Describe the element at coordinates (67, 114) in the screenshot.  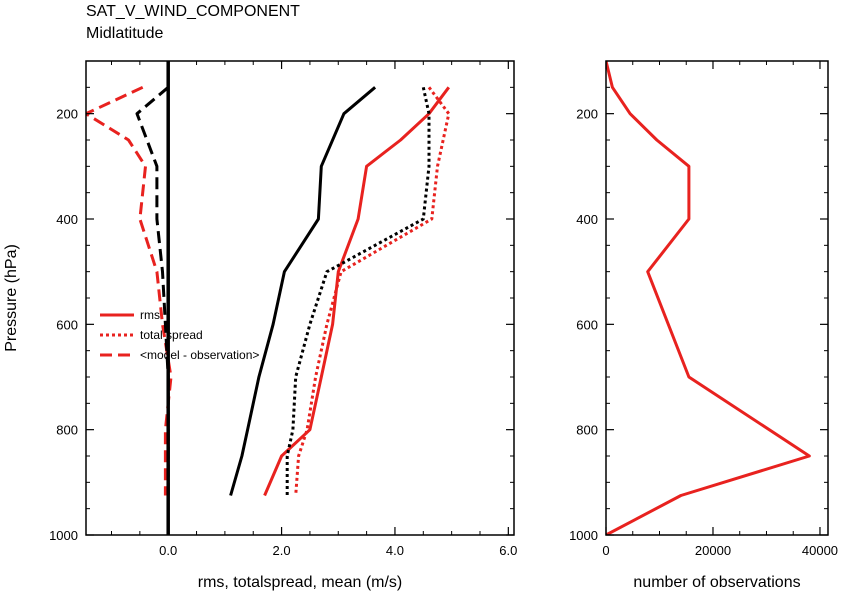
I see `left-y-tick-label: 200` at that location.